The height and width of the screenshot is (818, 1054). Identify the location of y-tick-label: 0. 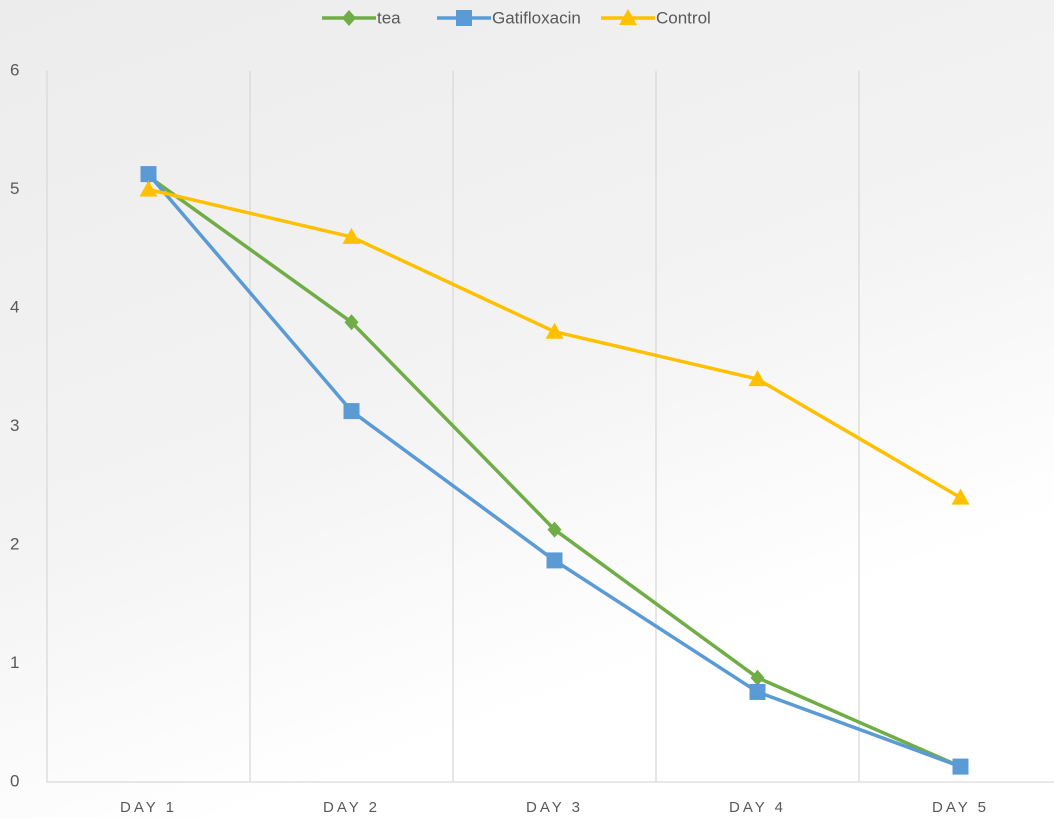
(14, 780).